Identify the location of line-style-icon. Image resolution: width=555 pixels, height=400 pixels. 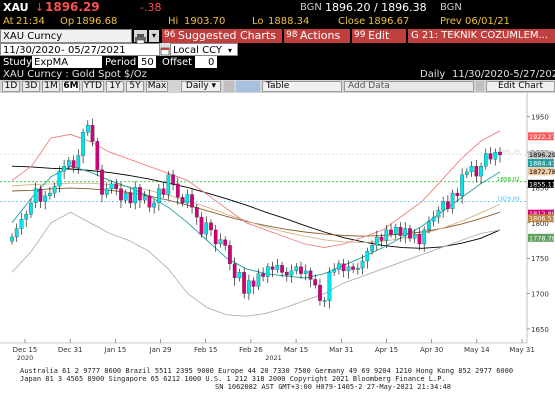
(229, 86).